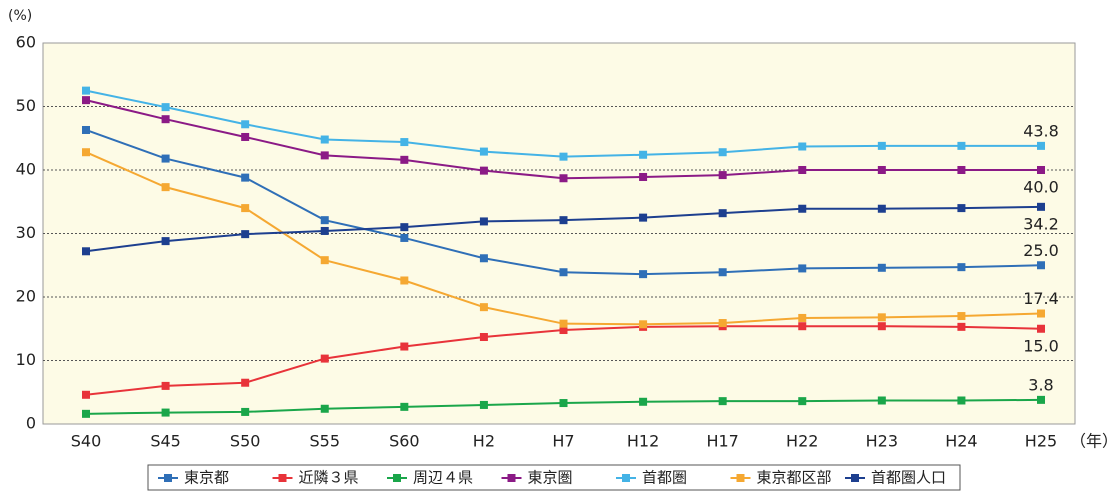  Describe the element at coordinates (484, 441) in the screenshot. I see `x-tick-label: H2` at that location.